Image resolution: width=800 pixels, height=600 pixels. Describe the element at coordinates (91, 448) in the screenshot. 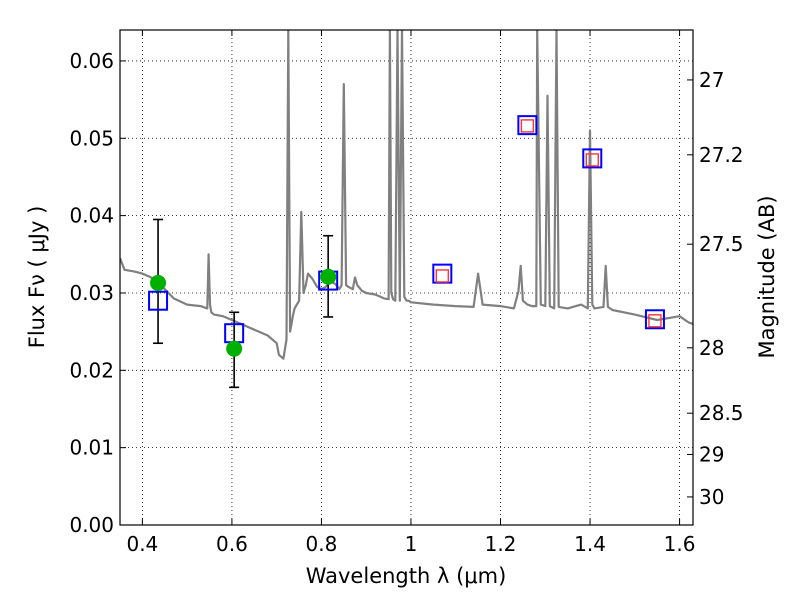

I see `y-tick-label: 0.01` at that location.